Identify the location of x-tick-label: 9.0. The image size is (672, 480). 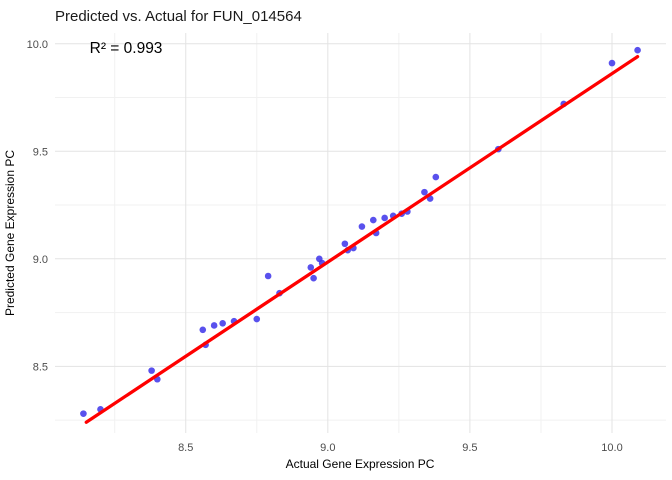
(327, 448).